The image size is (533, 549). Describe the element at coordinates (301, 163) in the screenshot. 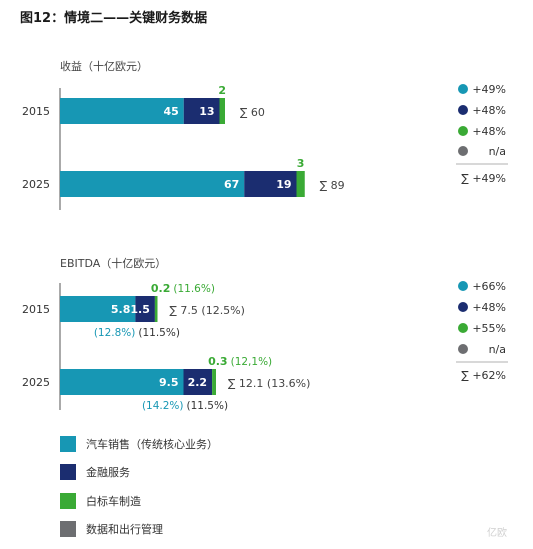

I see `green-value-label: 3` at that location.